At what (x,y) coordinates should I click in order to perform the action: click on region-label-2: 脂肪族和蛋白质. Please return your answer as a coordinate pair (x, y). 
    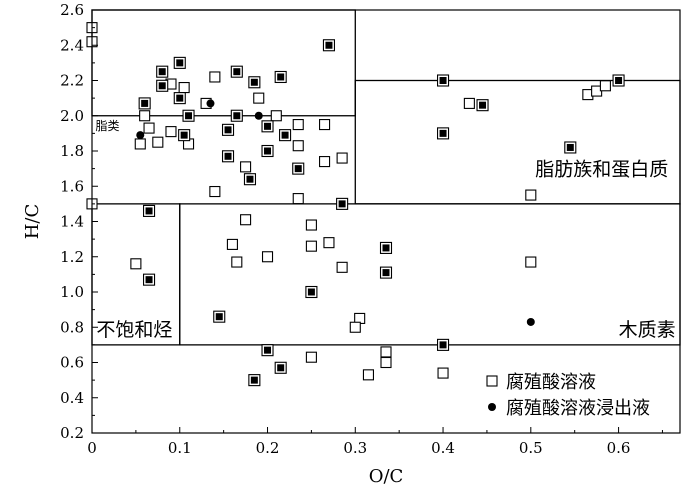
    Looking at the image, I should click on (601, 170).